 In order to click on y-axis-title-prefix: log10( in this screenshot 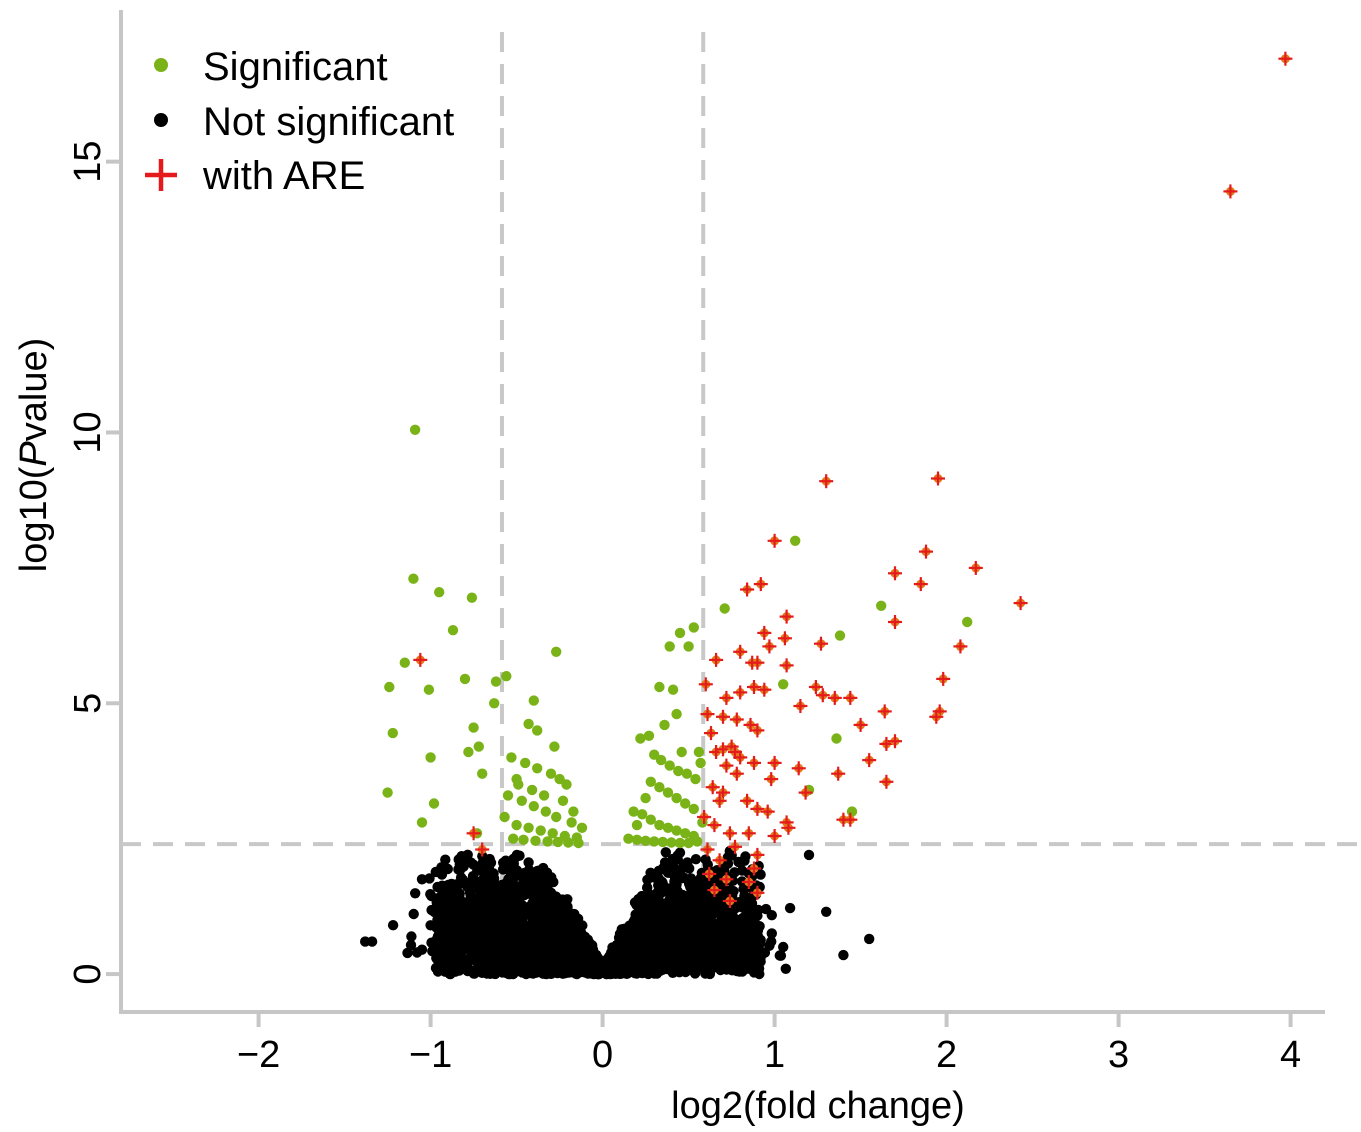, I will do `click(34, 519)`.